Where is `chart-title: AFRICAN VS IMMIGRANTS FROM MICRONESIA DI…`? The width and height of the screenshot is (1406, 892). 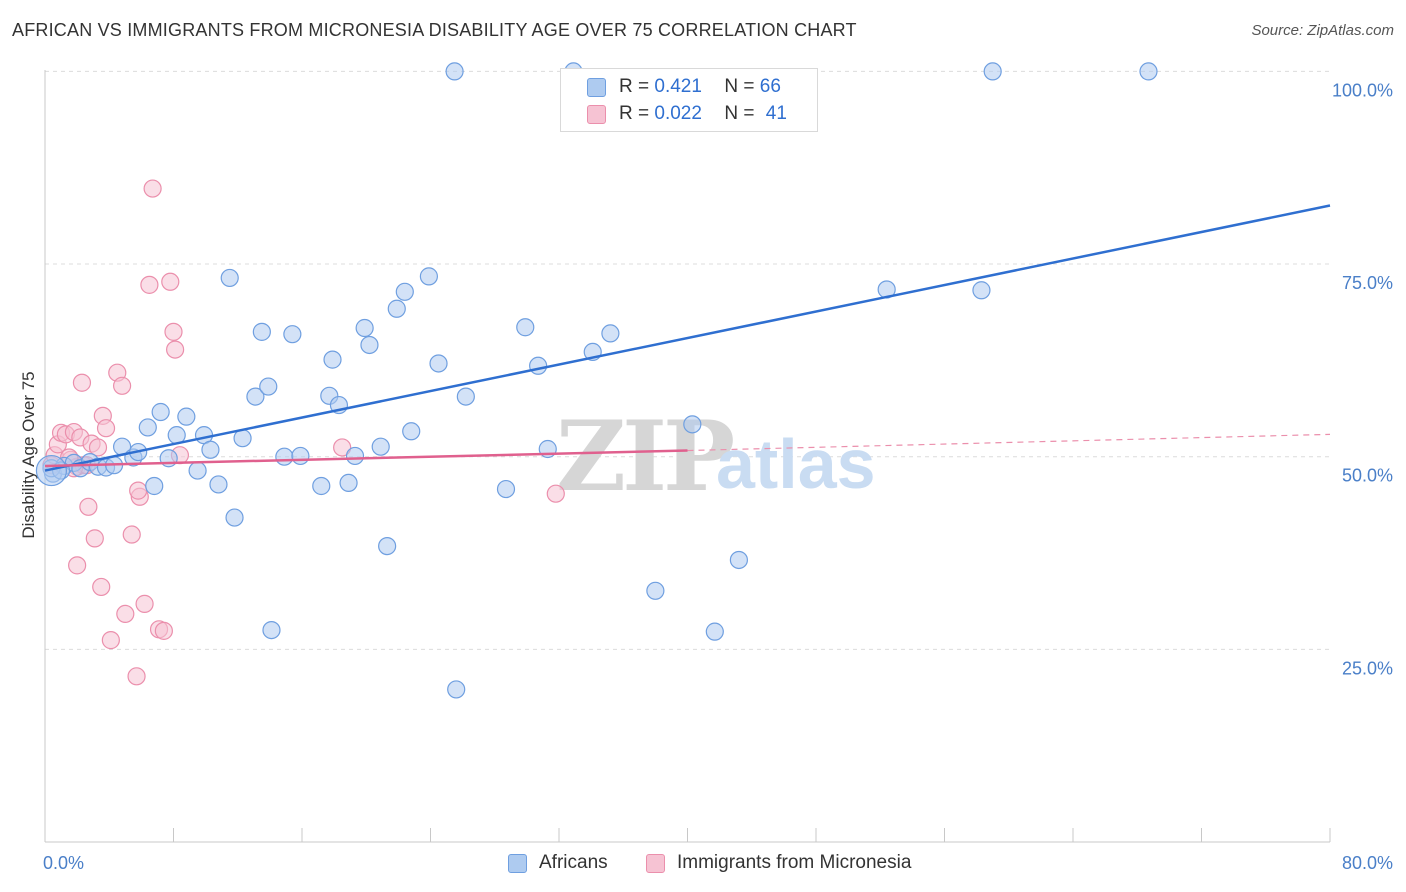
chart-title: AFRICAN VS IMMIGRANTS FROM MICRONESIA DI… is located at coordinates (434, 30).